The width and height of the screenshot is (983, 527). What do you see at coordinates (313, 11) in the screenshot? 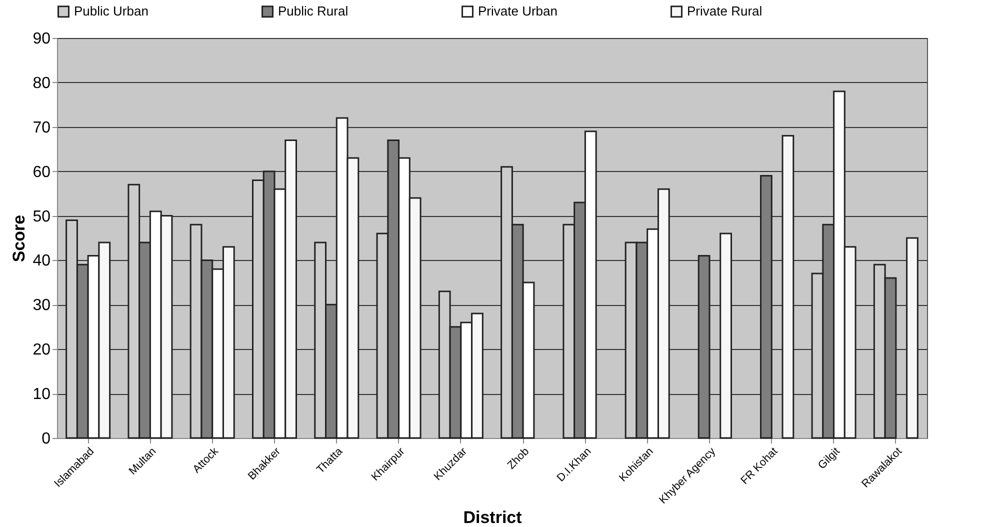
I see `legend-label: Public Rural` at bounding box center [313, 11].